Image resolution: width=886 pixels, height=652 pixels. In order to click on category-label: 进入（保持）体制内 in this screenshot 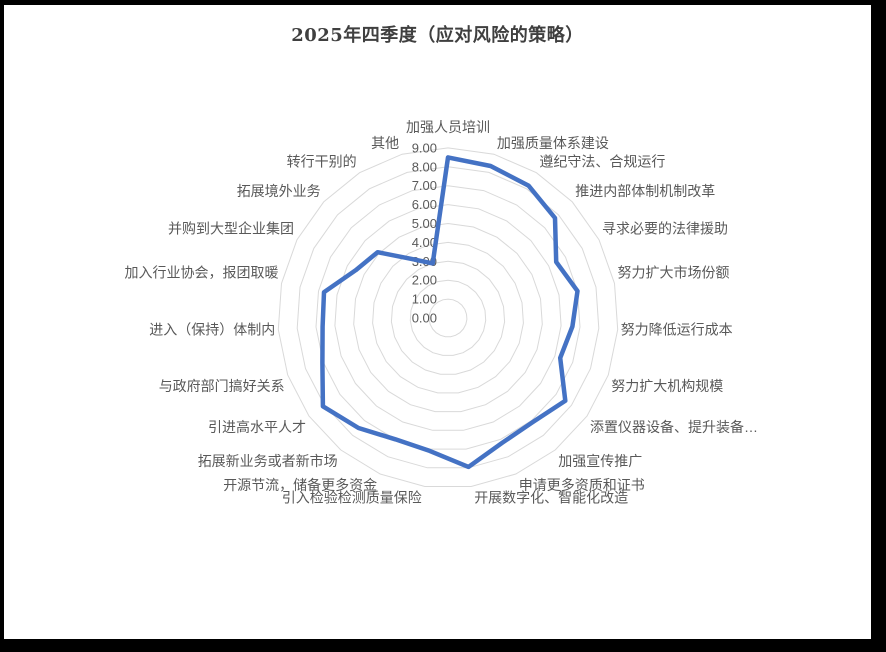, I will do `click(212, 330)`.